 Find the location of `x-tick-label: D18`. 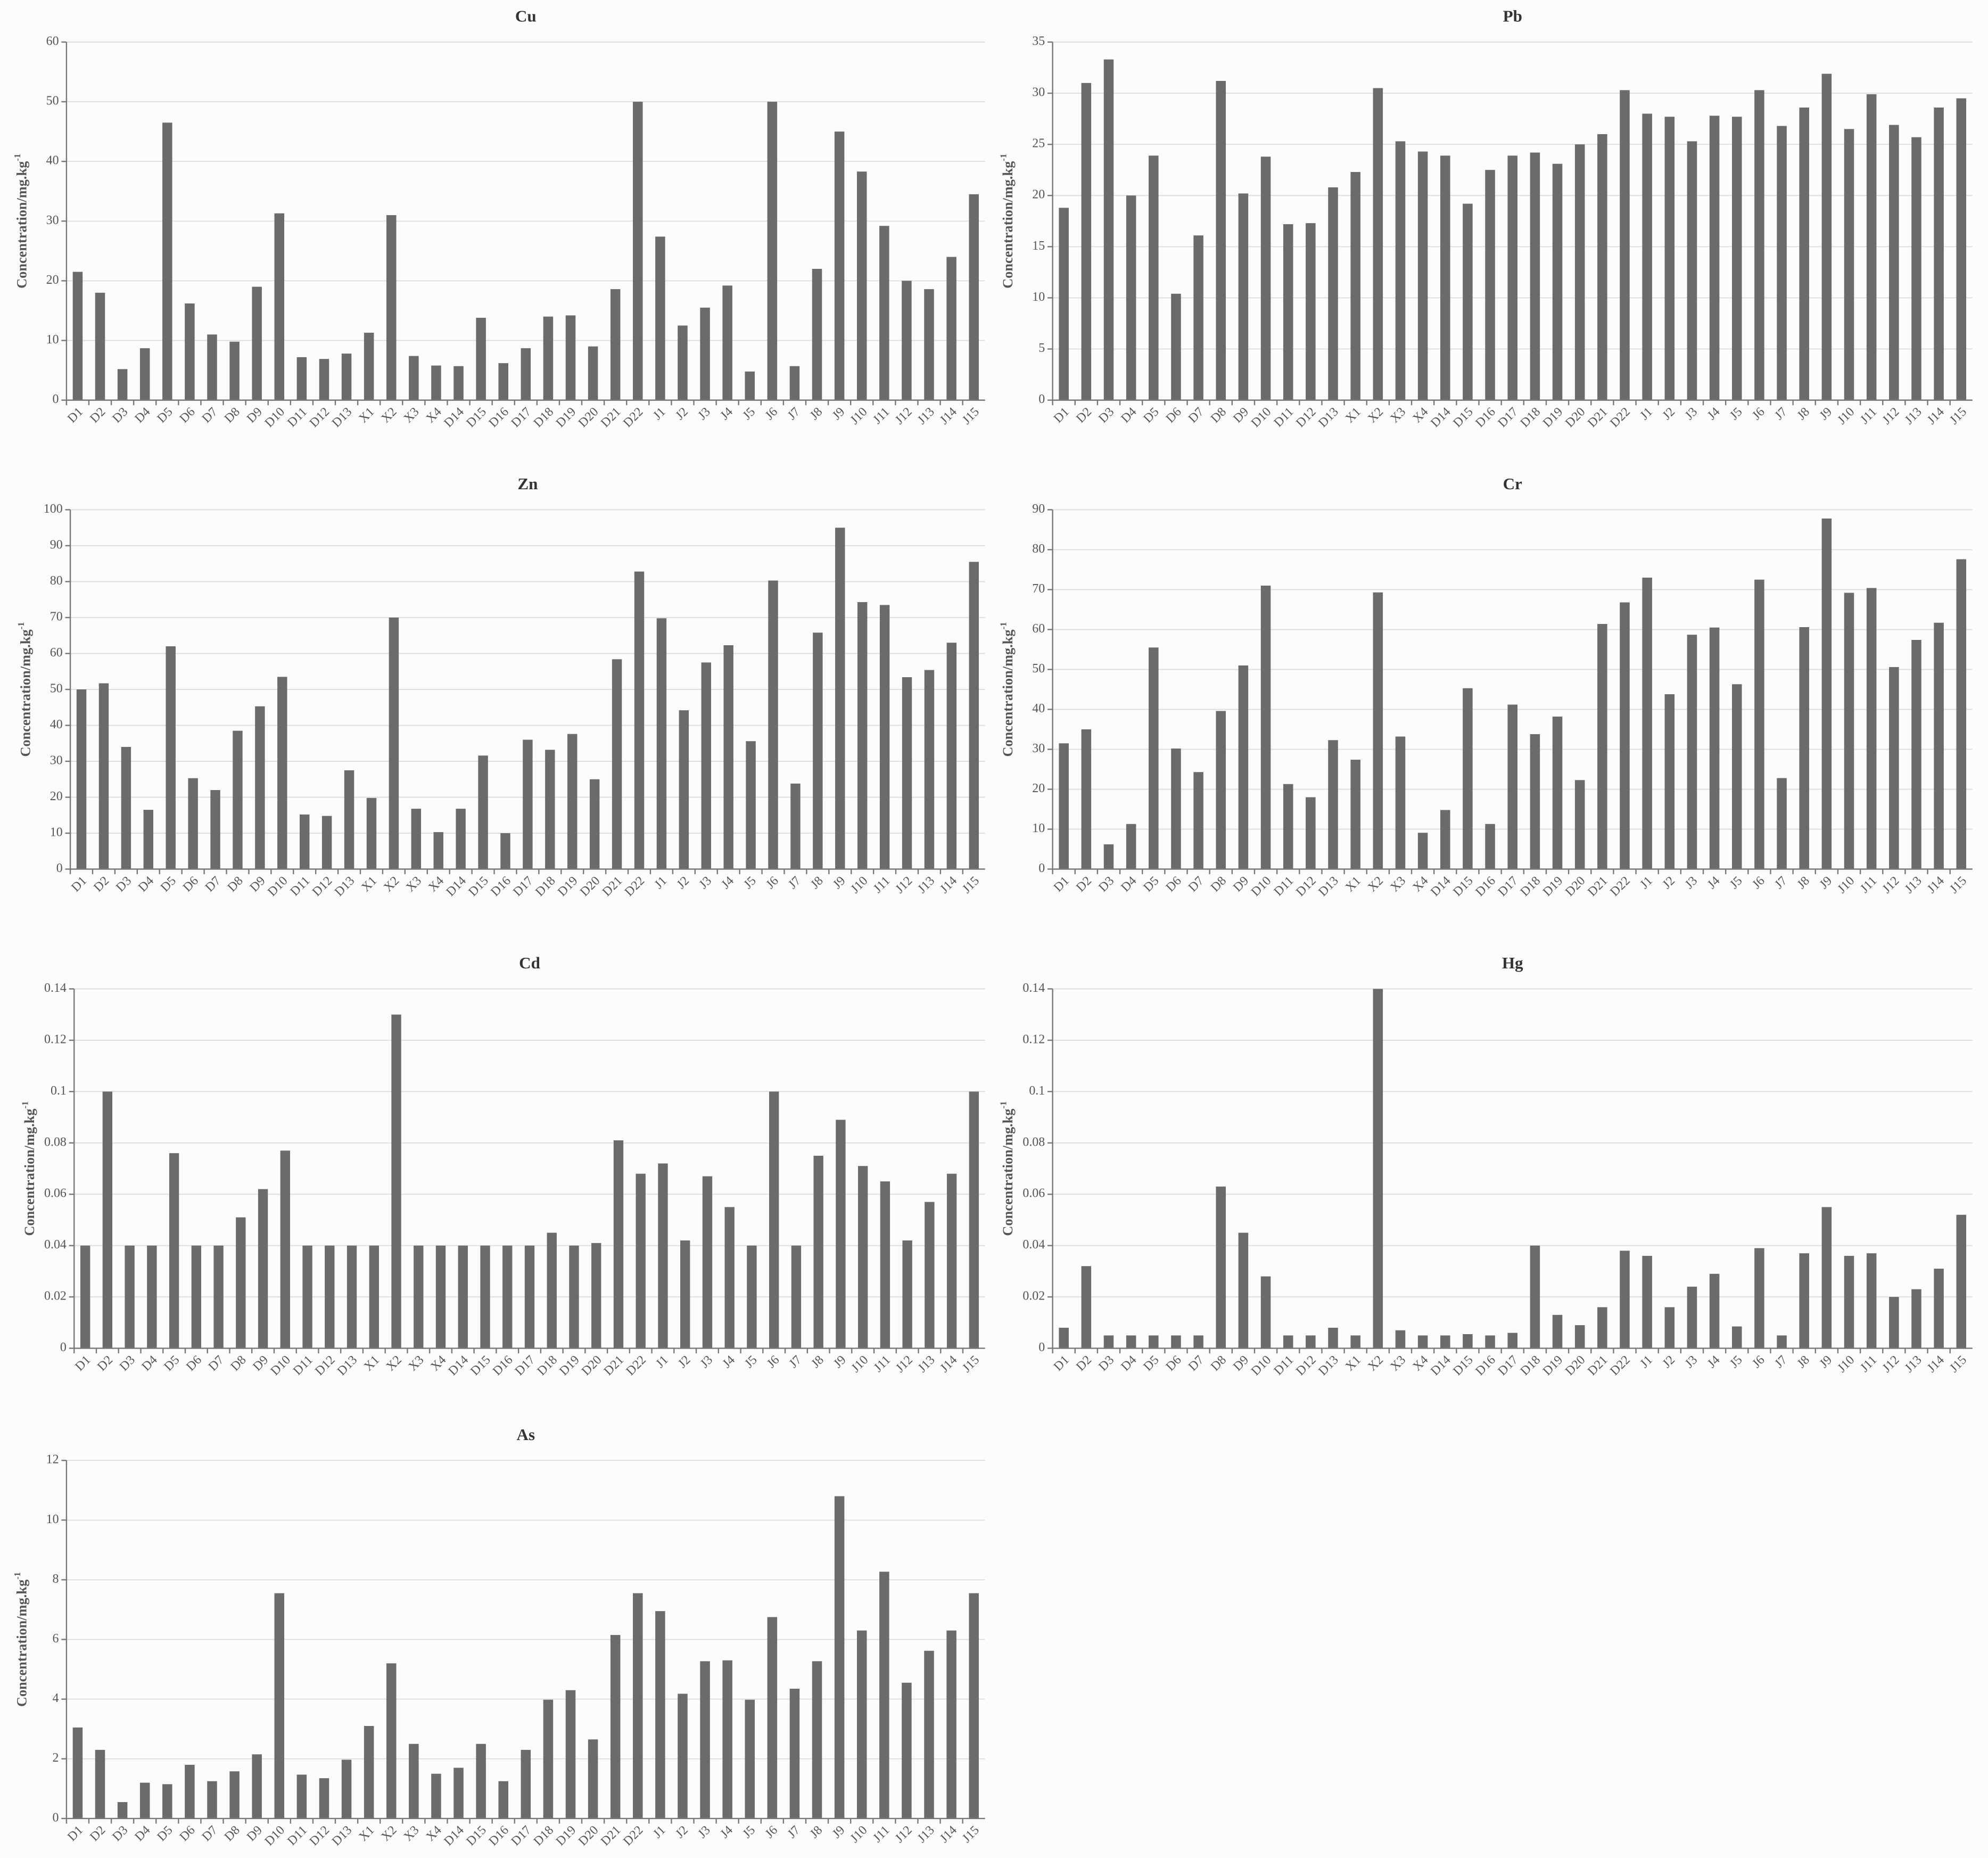

x-tick-label: D18 is located at coordinates (1531, 886).